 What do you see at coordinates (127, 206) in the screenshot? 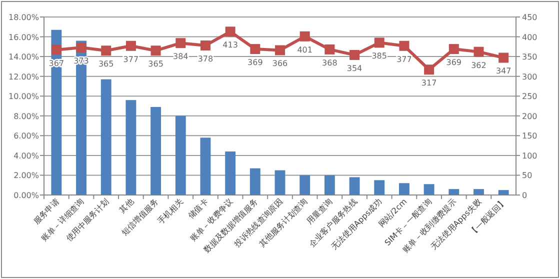
I see `x-tick-label: 其他` at bounding box center [127, 206].